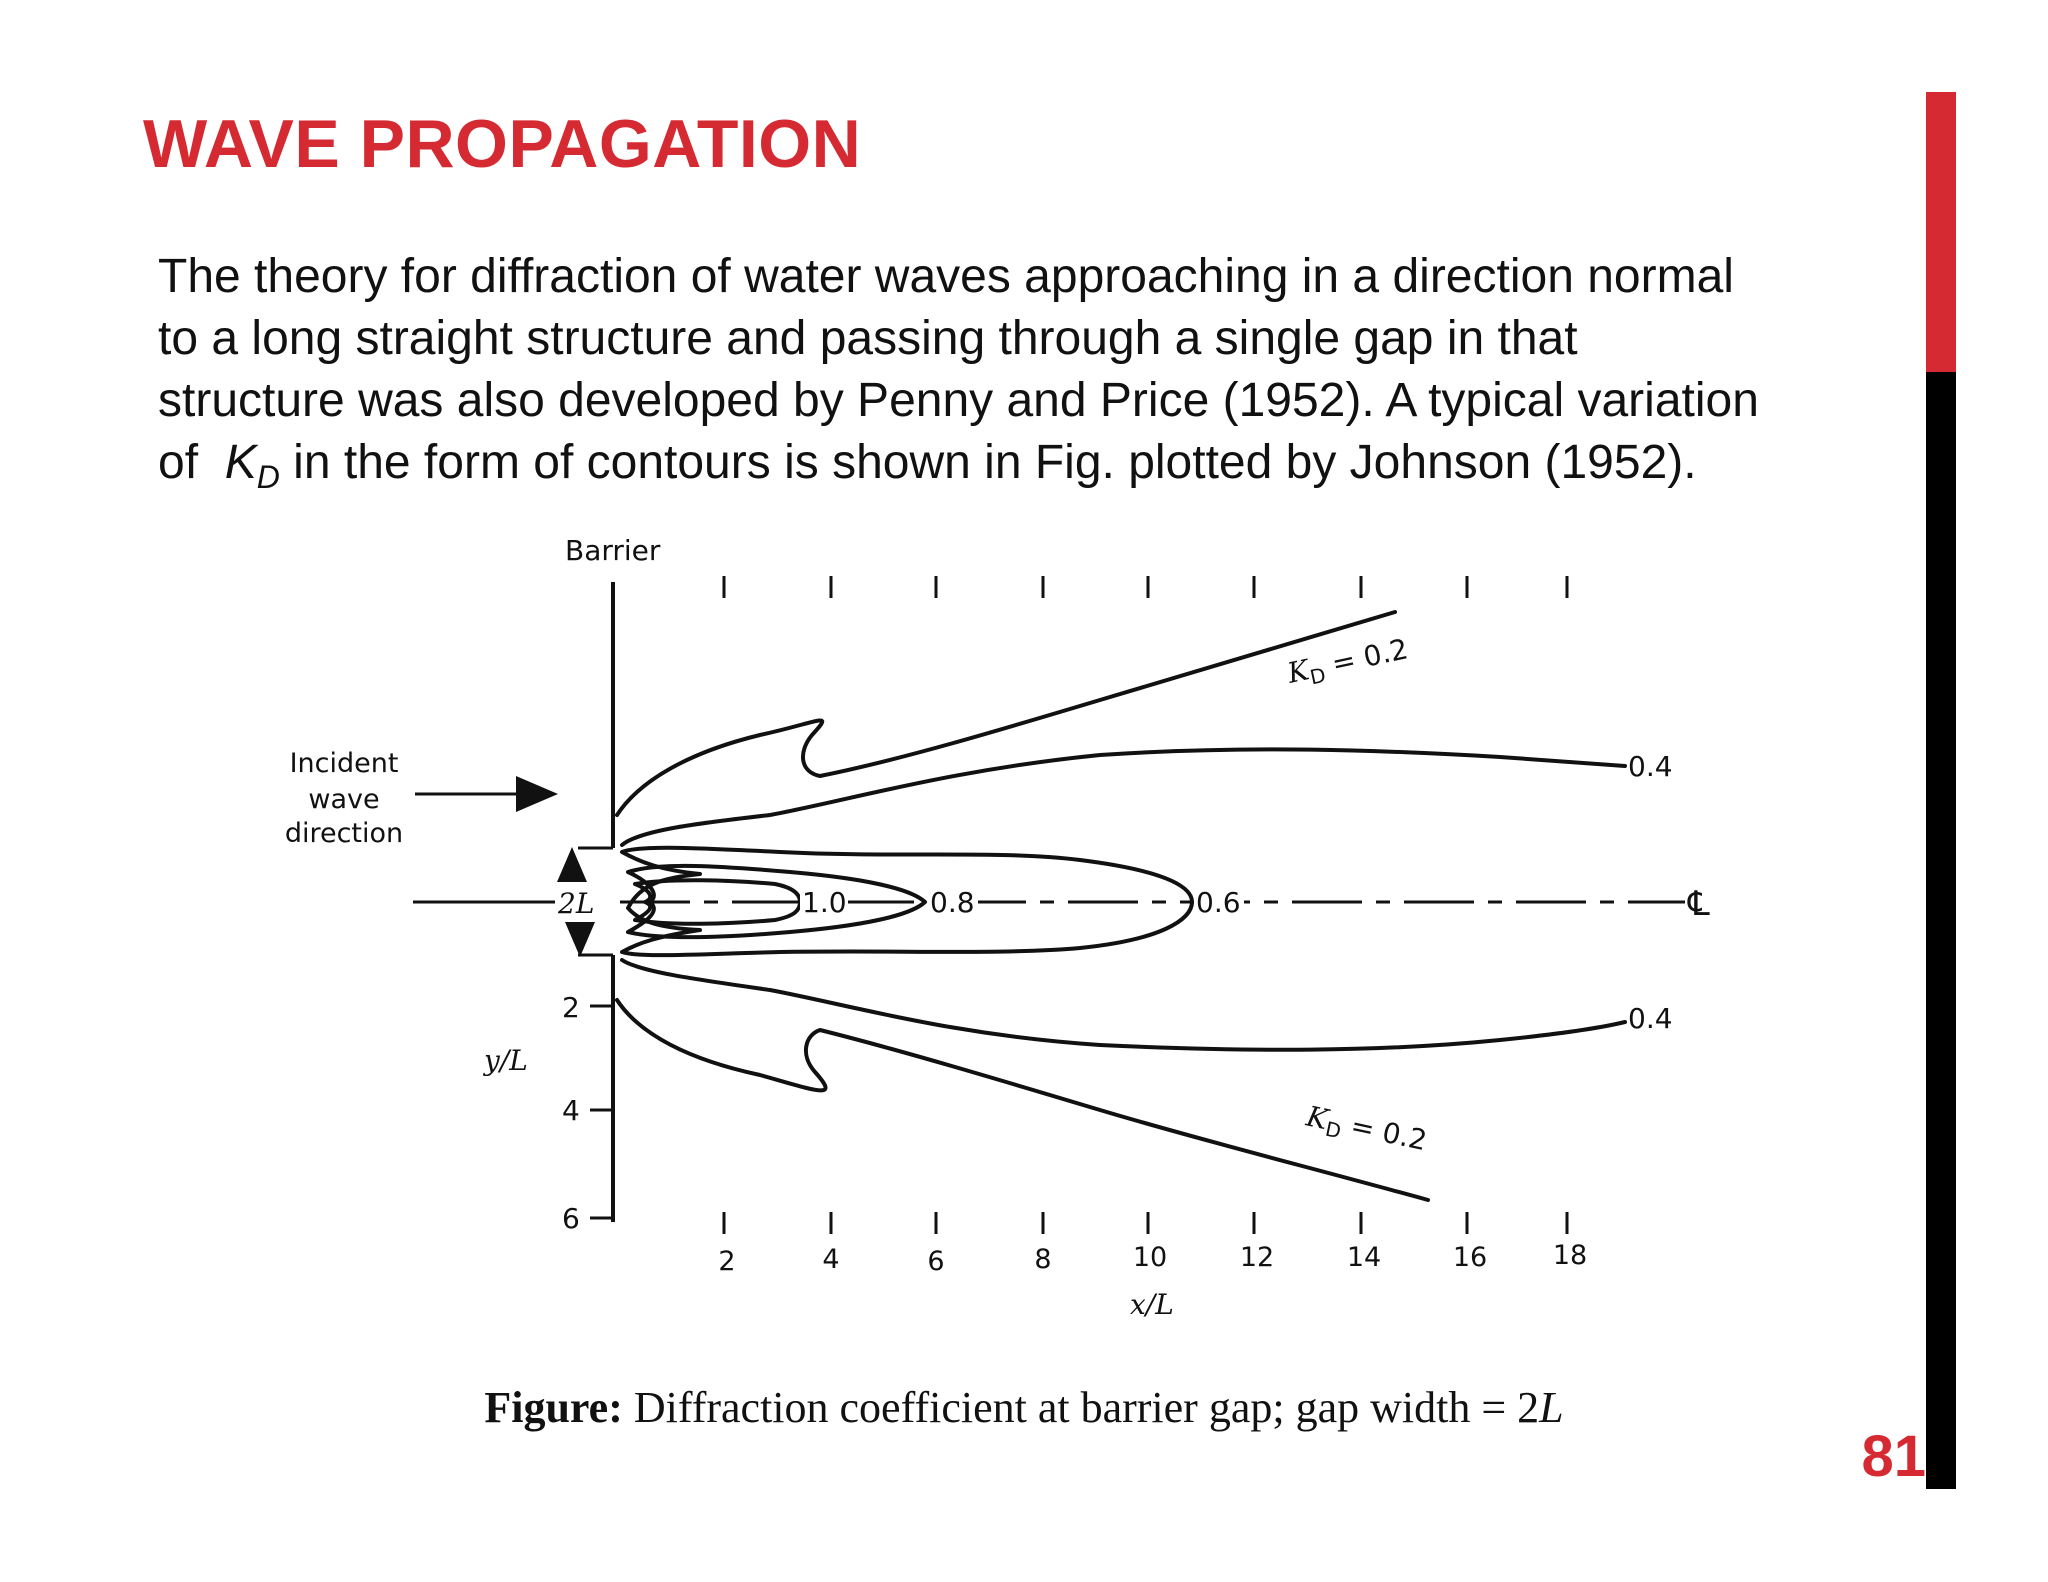 The image size is (2048, 1582). Describe the element at coordinates (1123, 797) in the screenshot. I see `contour-04-upper` at that location.